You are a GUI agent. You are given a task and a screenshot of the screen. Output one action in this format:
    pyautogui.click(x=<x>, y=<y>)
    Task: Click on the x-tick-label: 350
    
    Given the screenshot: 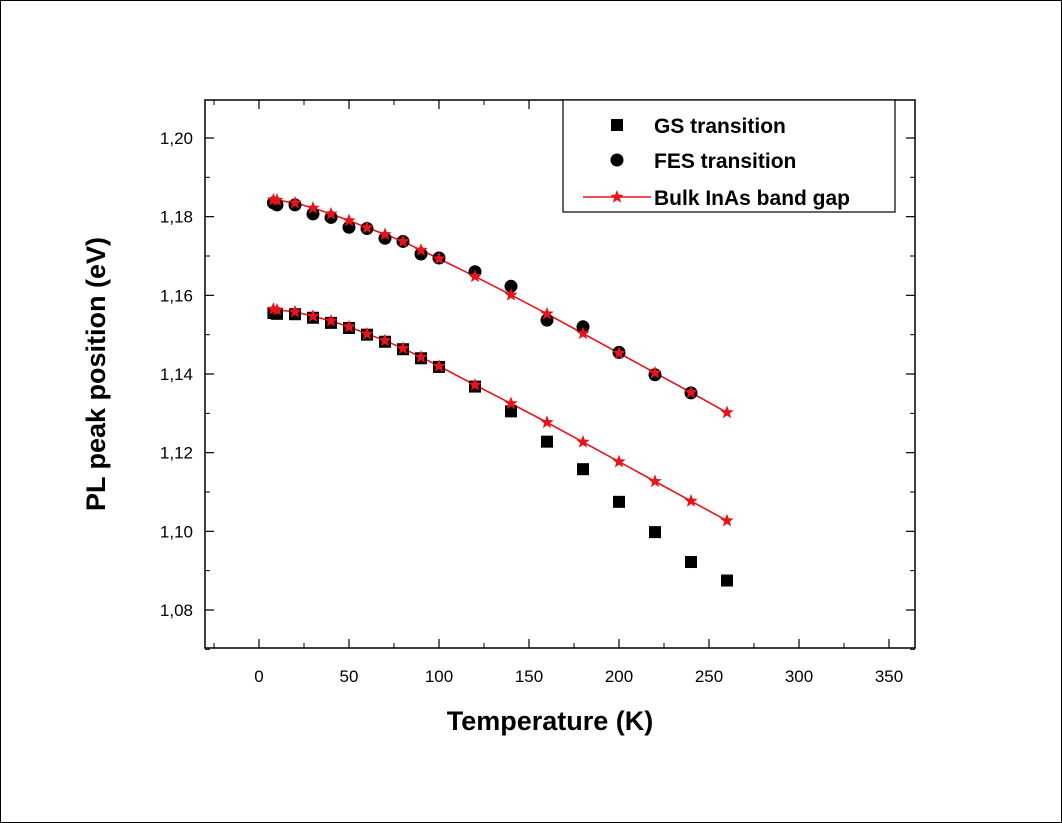 What is the action you would take?
    pyautogui.click(x=889, y=676)
    